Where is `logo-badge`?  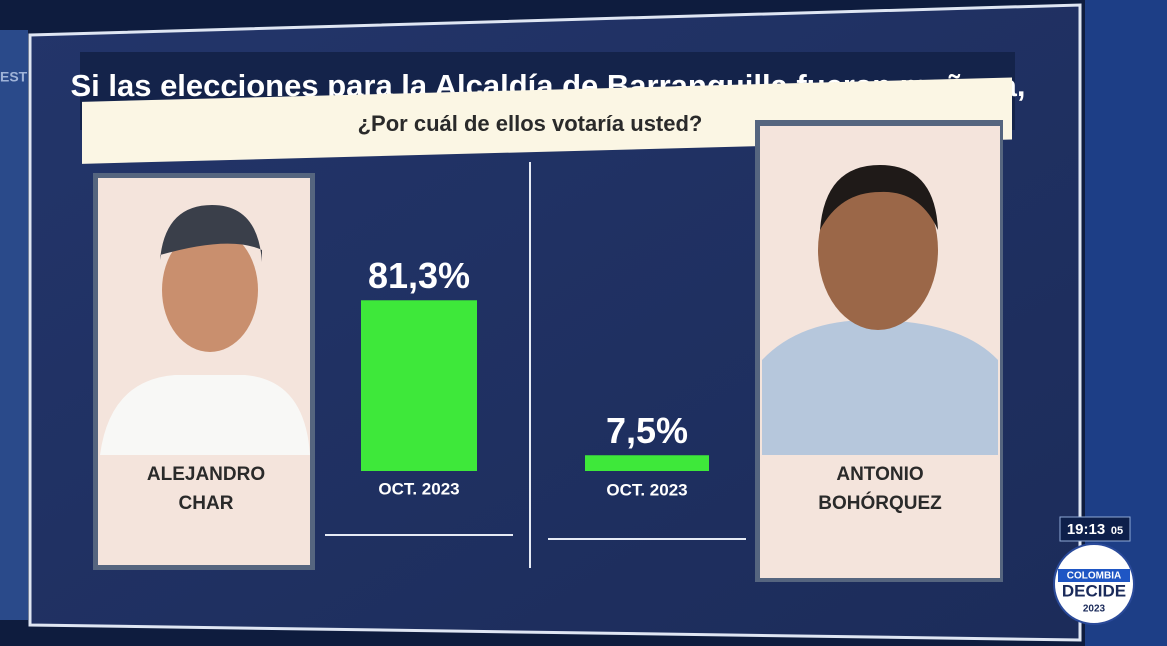 logo-badge is located at coordinates (1094, 584).